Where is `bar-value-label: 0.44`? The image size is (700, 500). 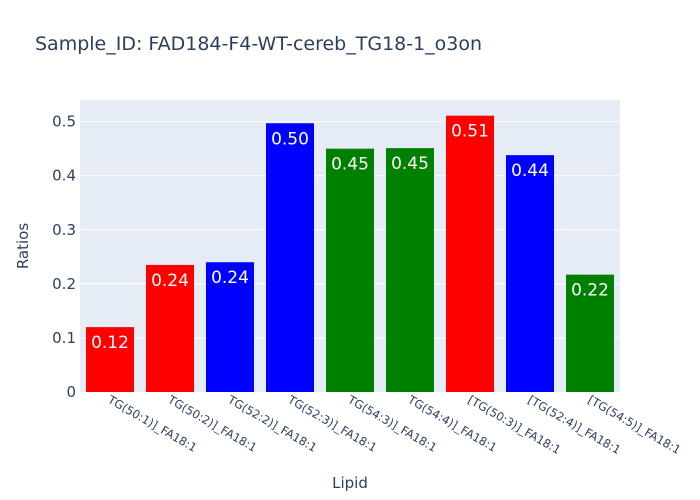 bar-value-label: 0.44 is located at coordinates (530, 171).